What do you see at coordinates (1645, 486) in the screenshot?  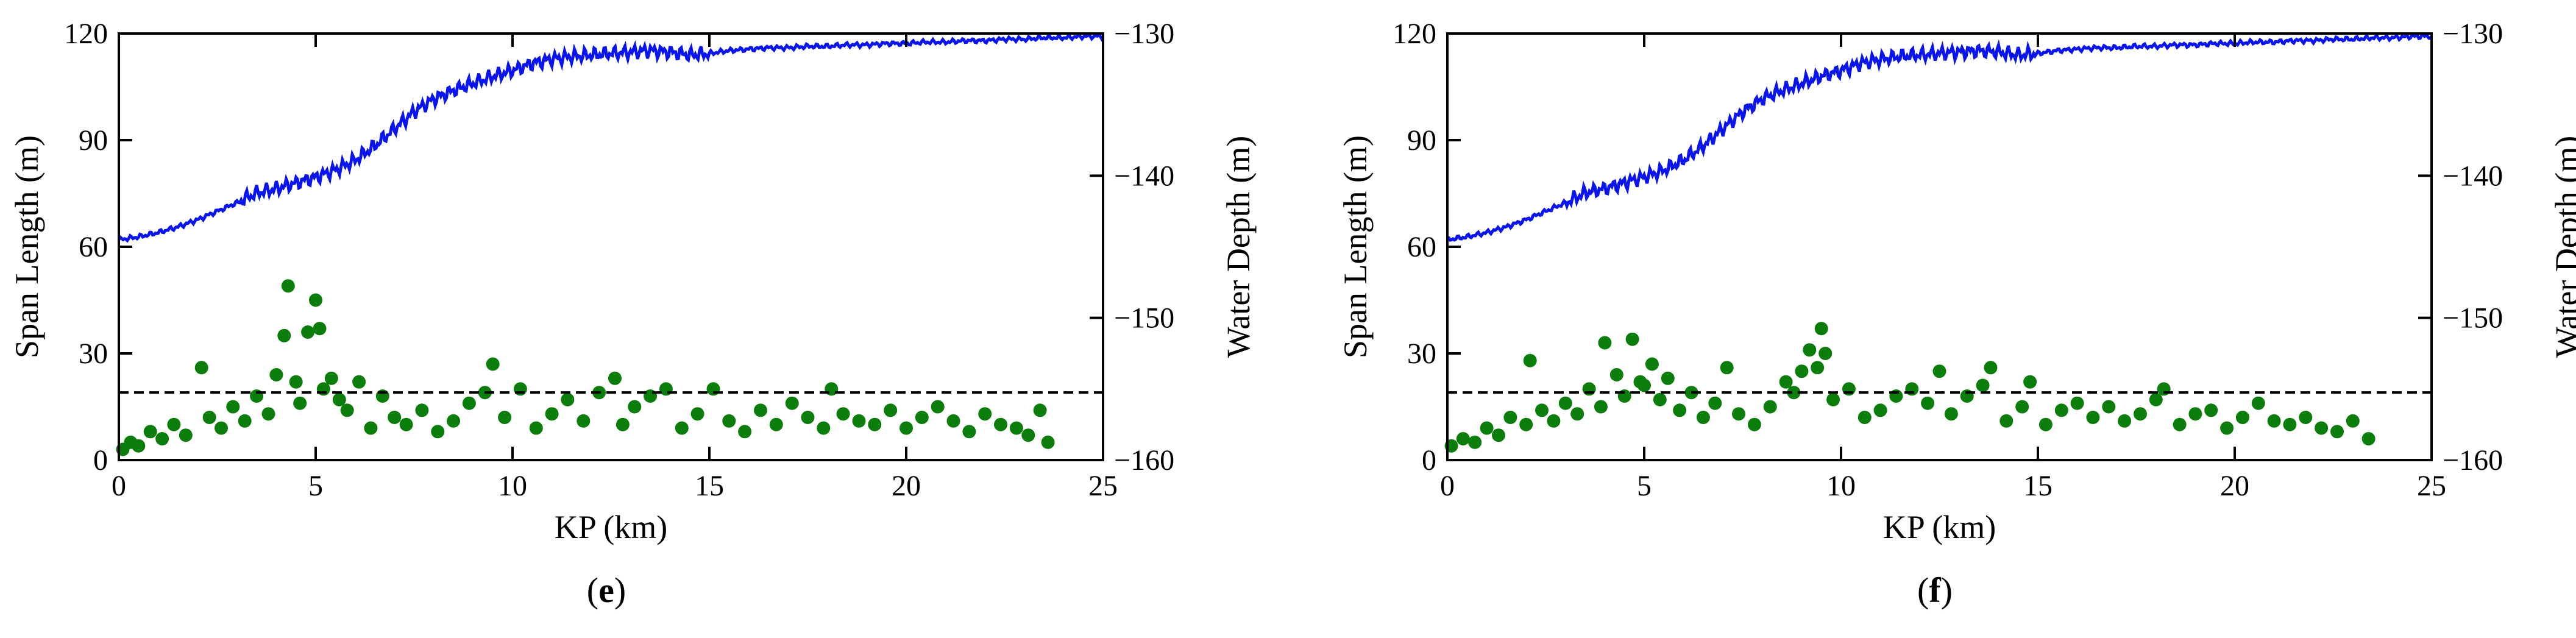 I see `x-tick-label: 5` at bounding box center [1645, 486].